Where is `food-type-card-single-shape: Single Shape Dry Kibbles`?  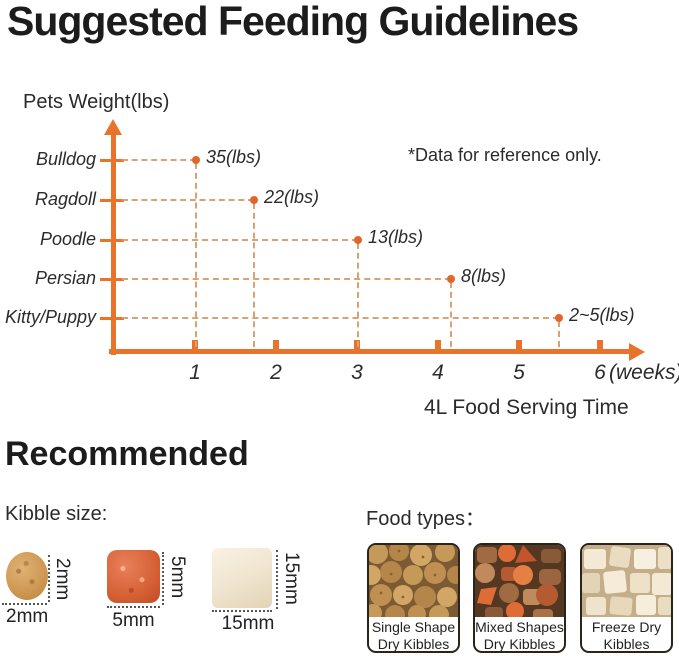
food-type-card-single-shape: Single Shape Dry Kibbles is located at coordinates (413, 598).